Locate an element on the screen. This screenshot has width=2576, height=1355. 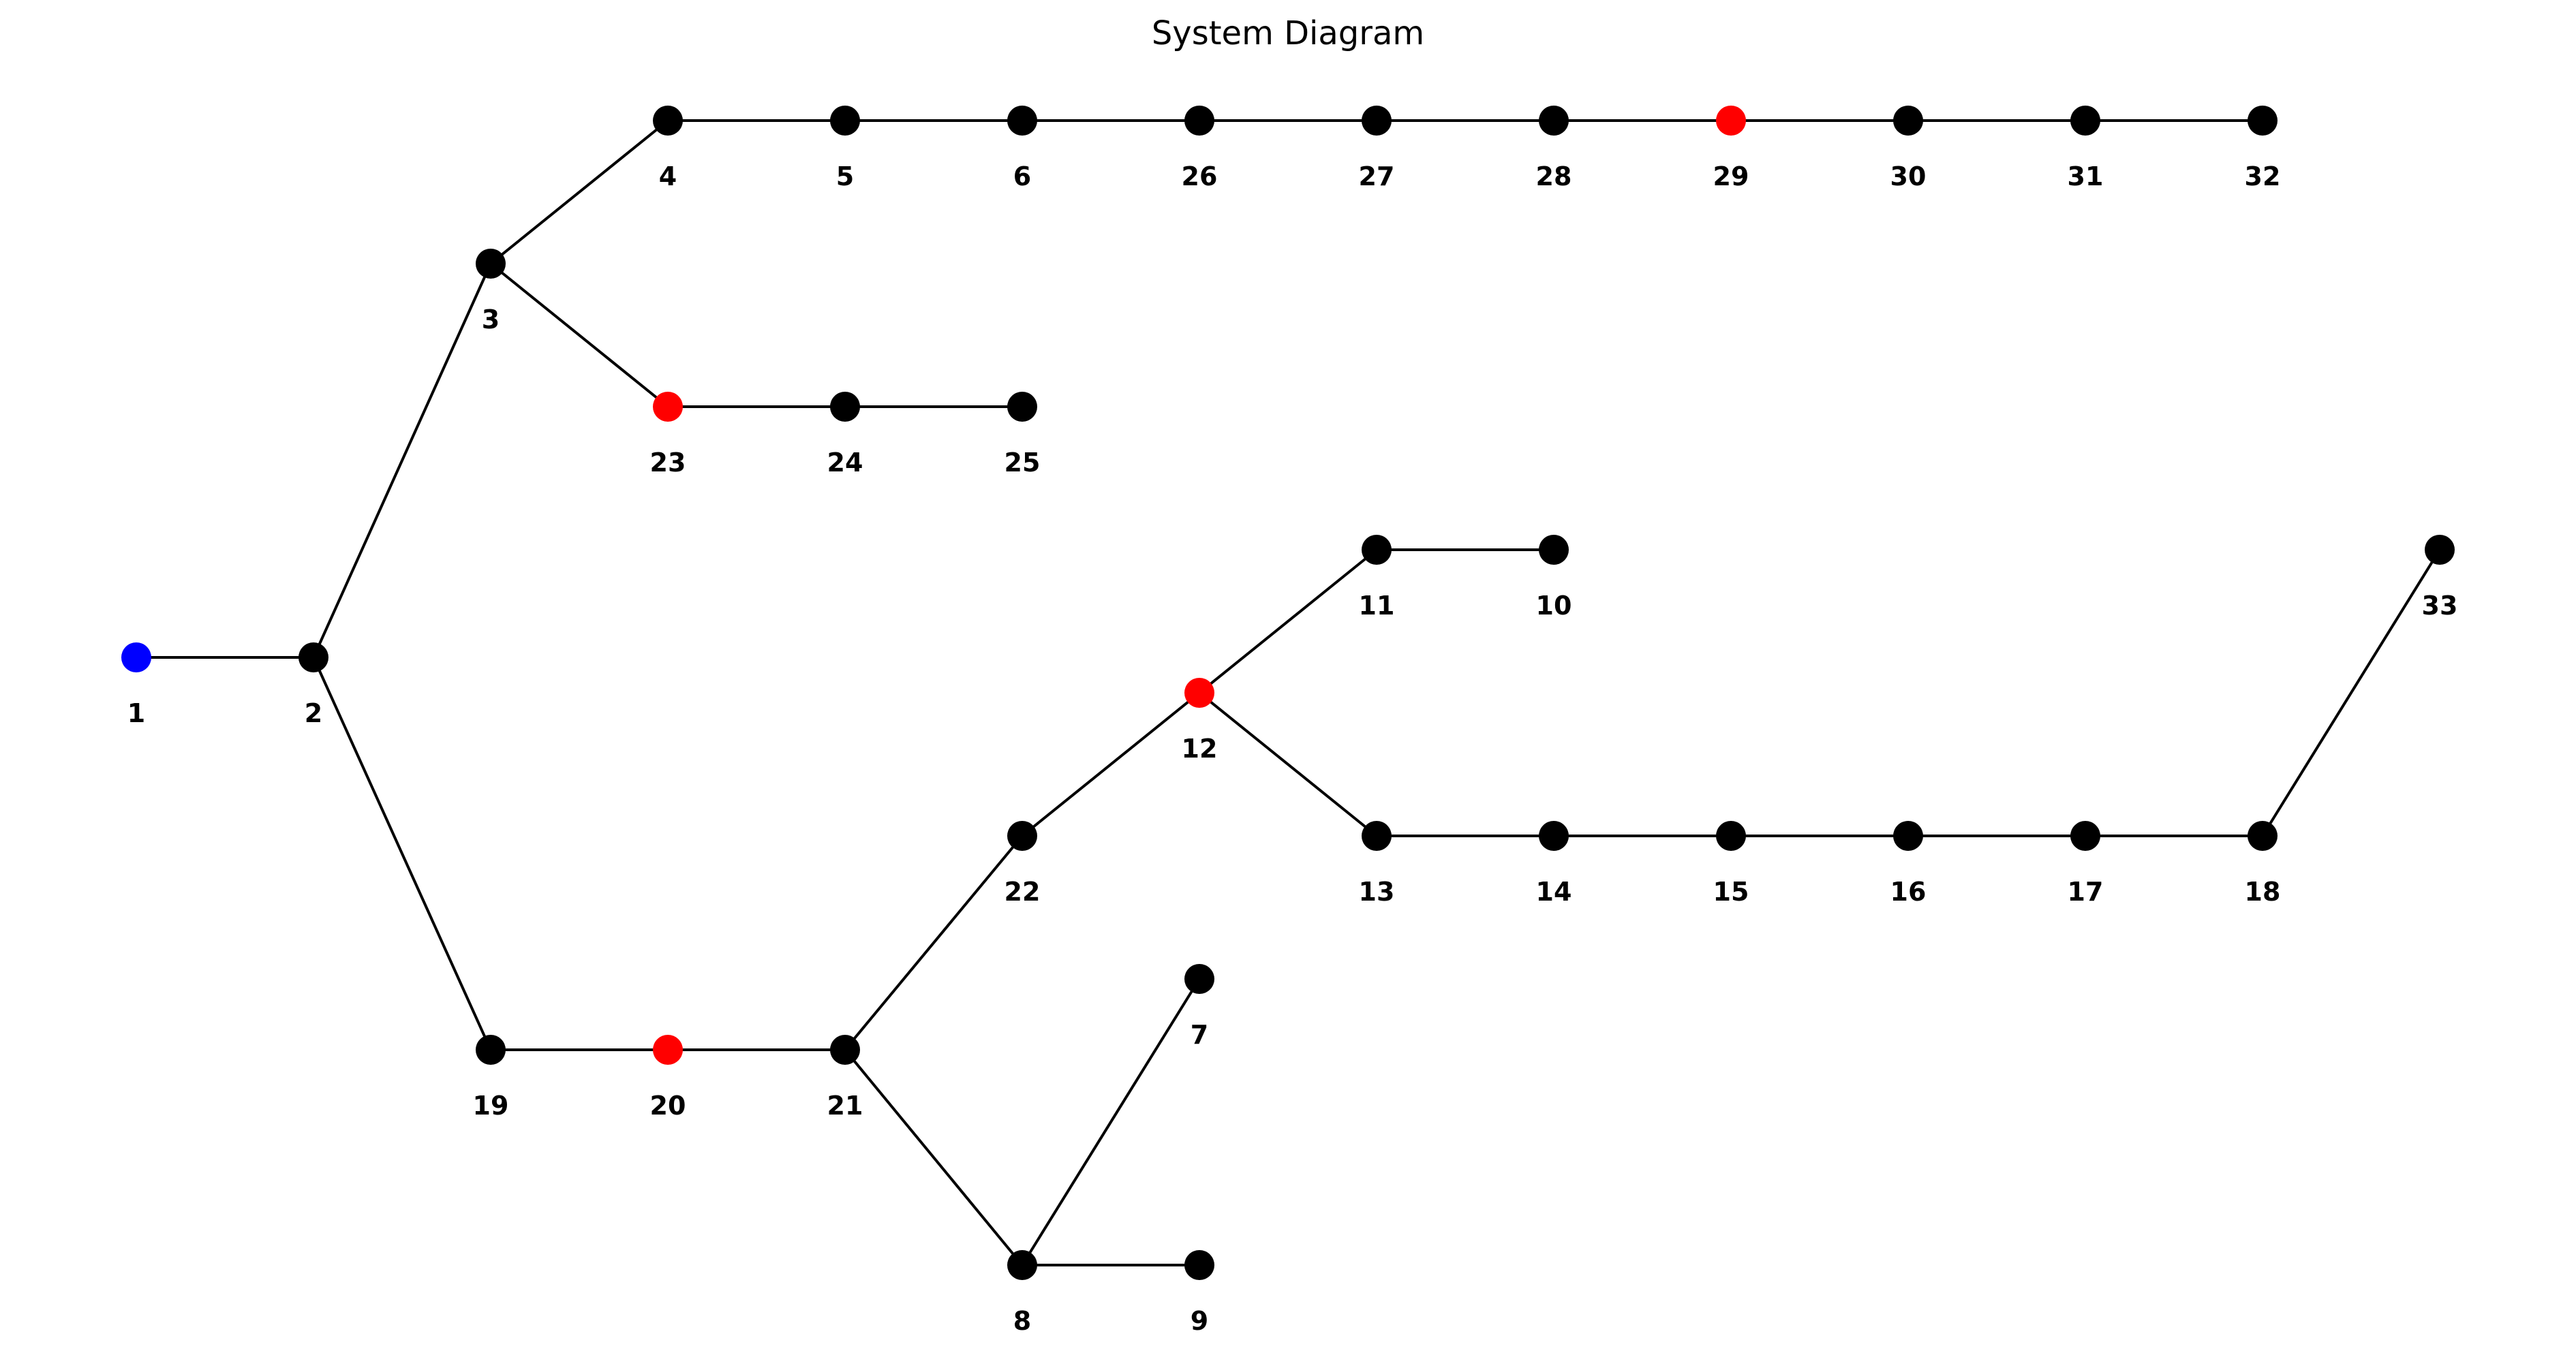
node-24: 24 is located at coordinates (845, 435).